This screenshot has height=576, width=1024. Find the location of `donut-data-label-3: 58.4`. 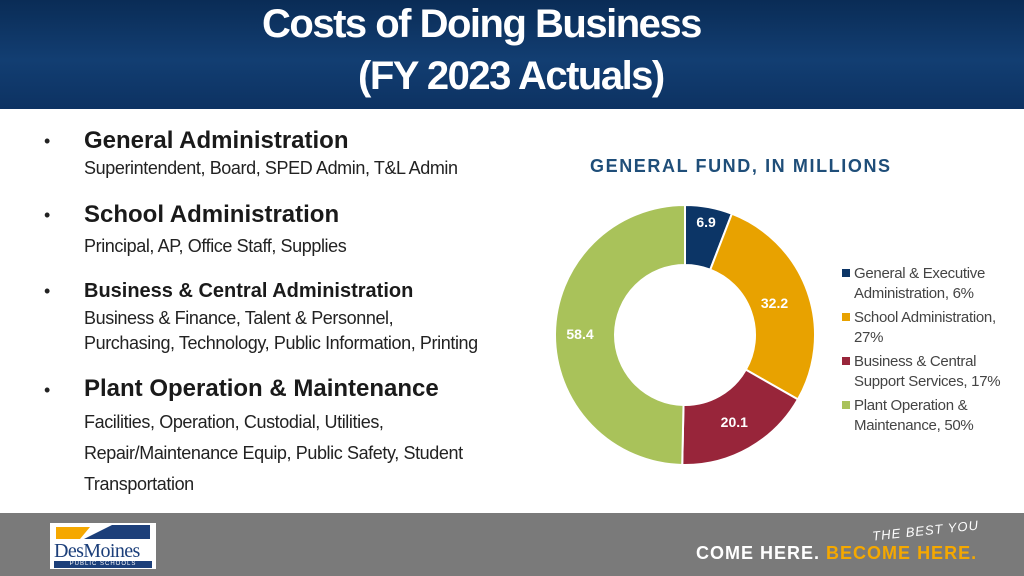

donut-data-label-3: 58.4 is located at coordinates (579, 334).